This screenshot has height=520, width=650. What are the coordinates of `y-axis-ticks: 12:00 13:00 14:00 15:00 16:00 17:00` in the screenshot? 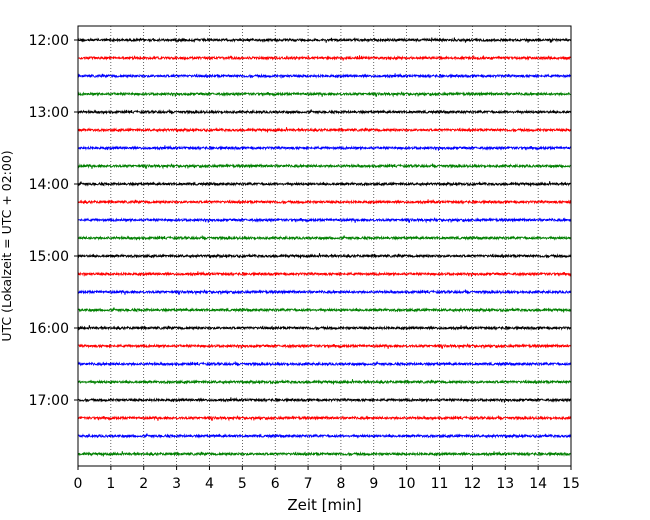 It's located at (53, 221).